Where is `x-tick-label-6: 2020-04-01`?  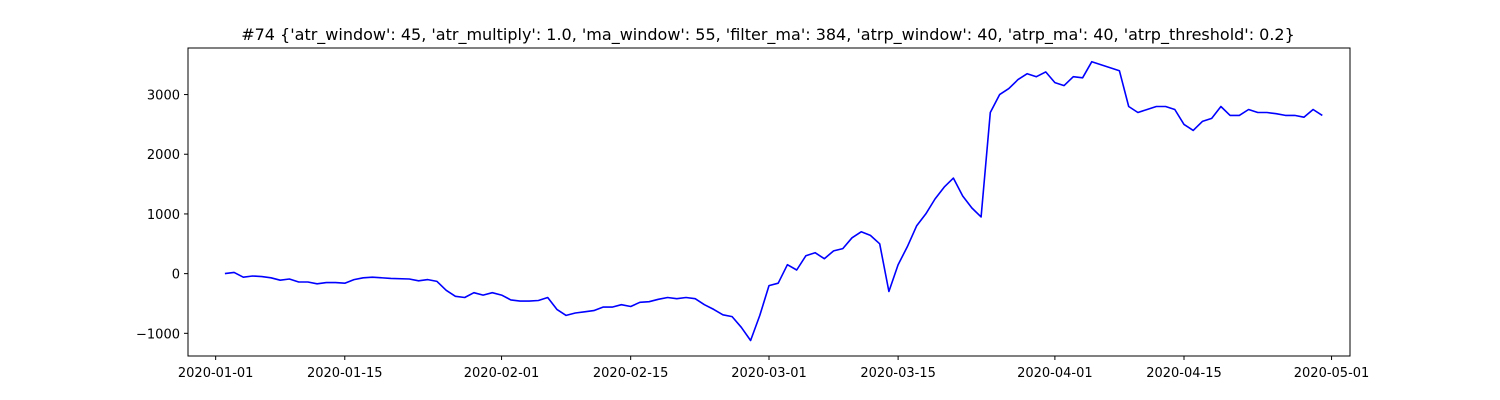
x-tick-label-6: 2020-04-01 is located at coordinates (1055, 373).